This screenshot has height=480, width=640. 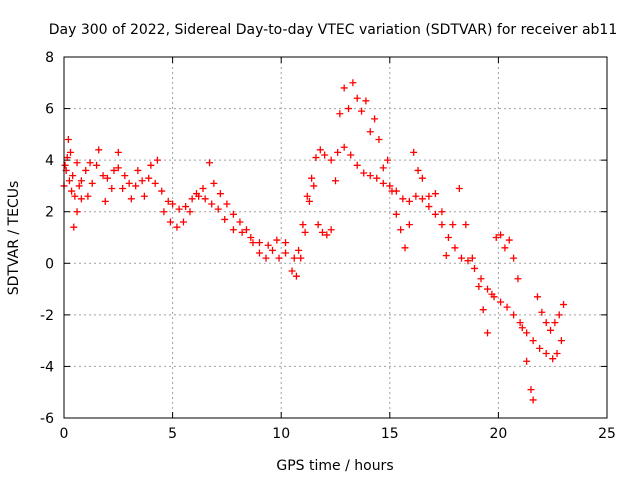 What do you see at coordinates (47, 316) in the screenshot?
I see `y-tick-label: -2` at bounding box center [47, 316].